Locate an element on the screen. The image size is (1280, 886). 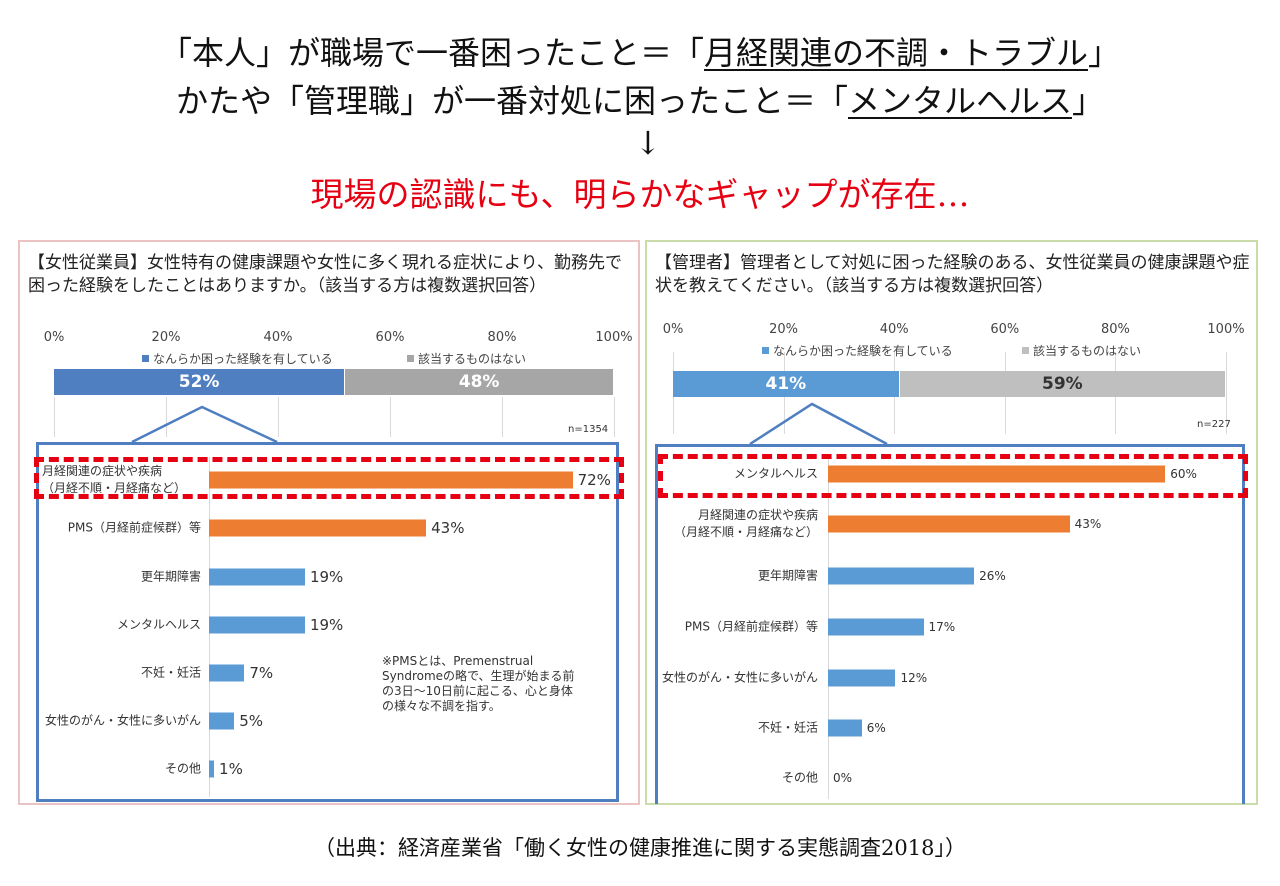
headline-line1-underlined: 月経関連の不調・トラブル is located at coordinates (895, 53).